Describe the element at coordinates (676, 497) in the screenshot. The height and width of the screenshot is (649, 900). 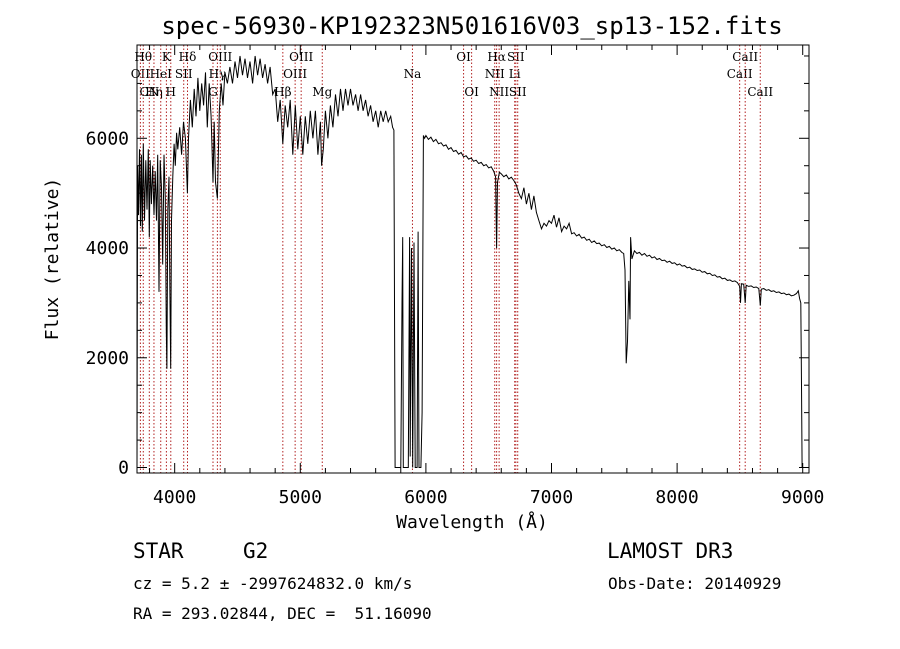
I see `x-tick-label: 8000` at that location.